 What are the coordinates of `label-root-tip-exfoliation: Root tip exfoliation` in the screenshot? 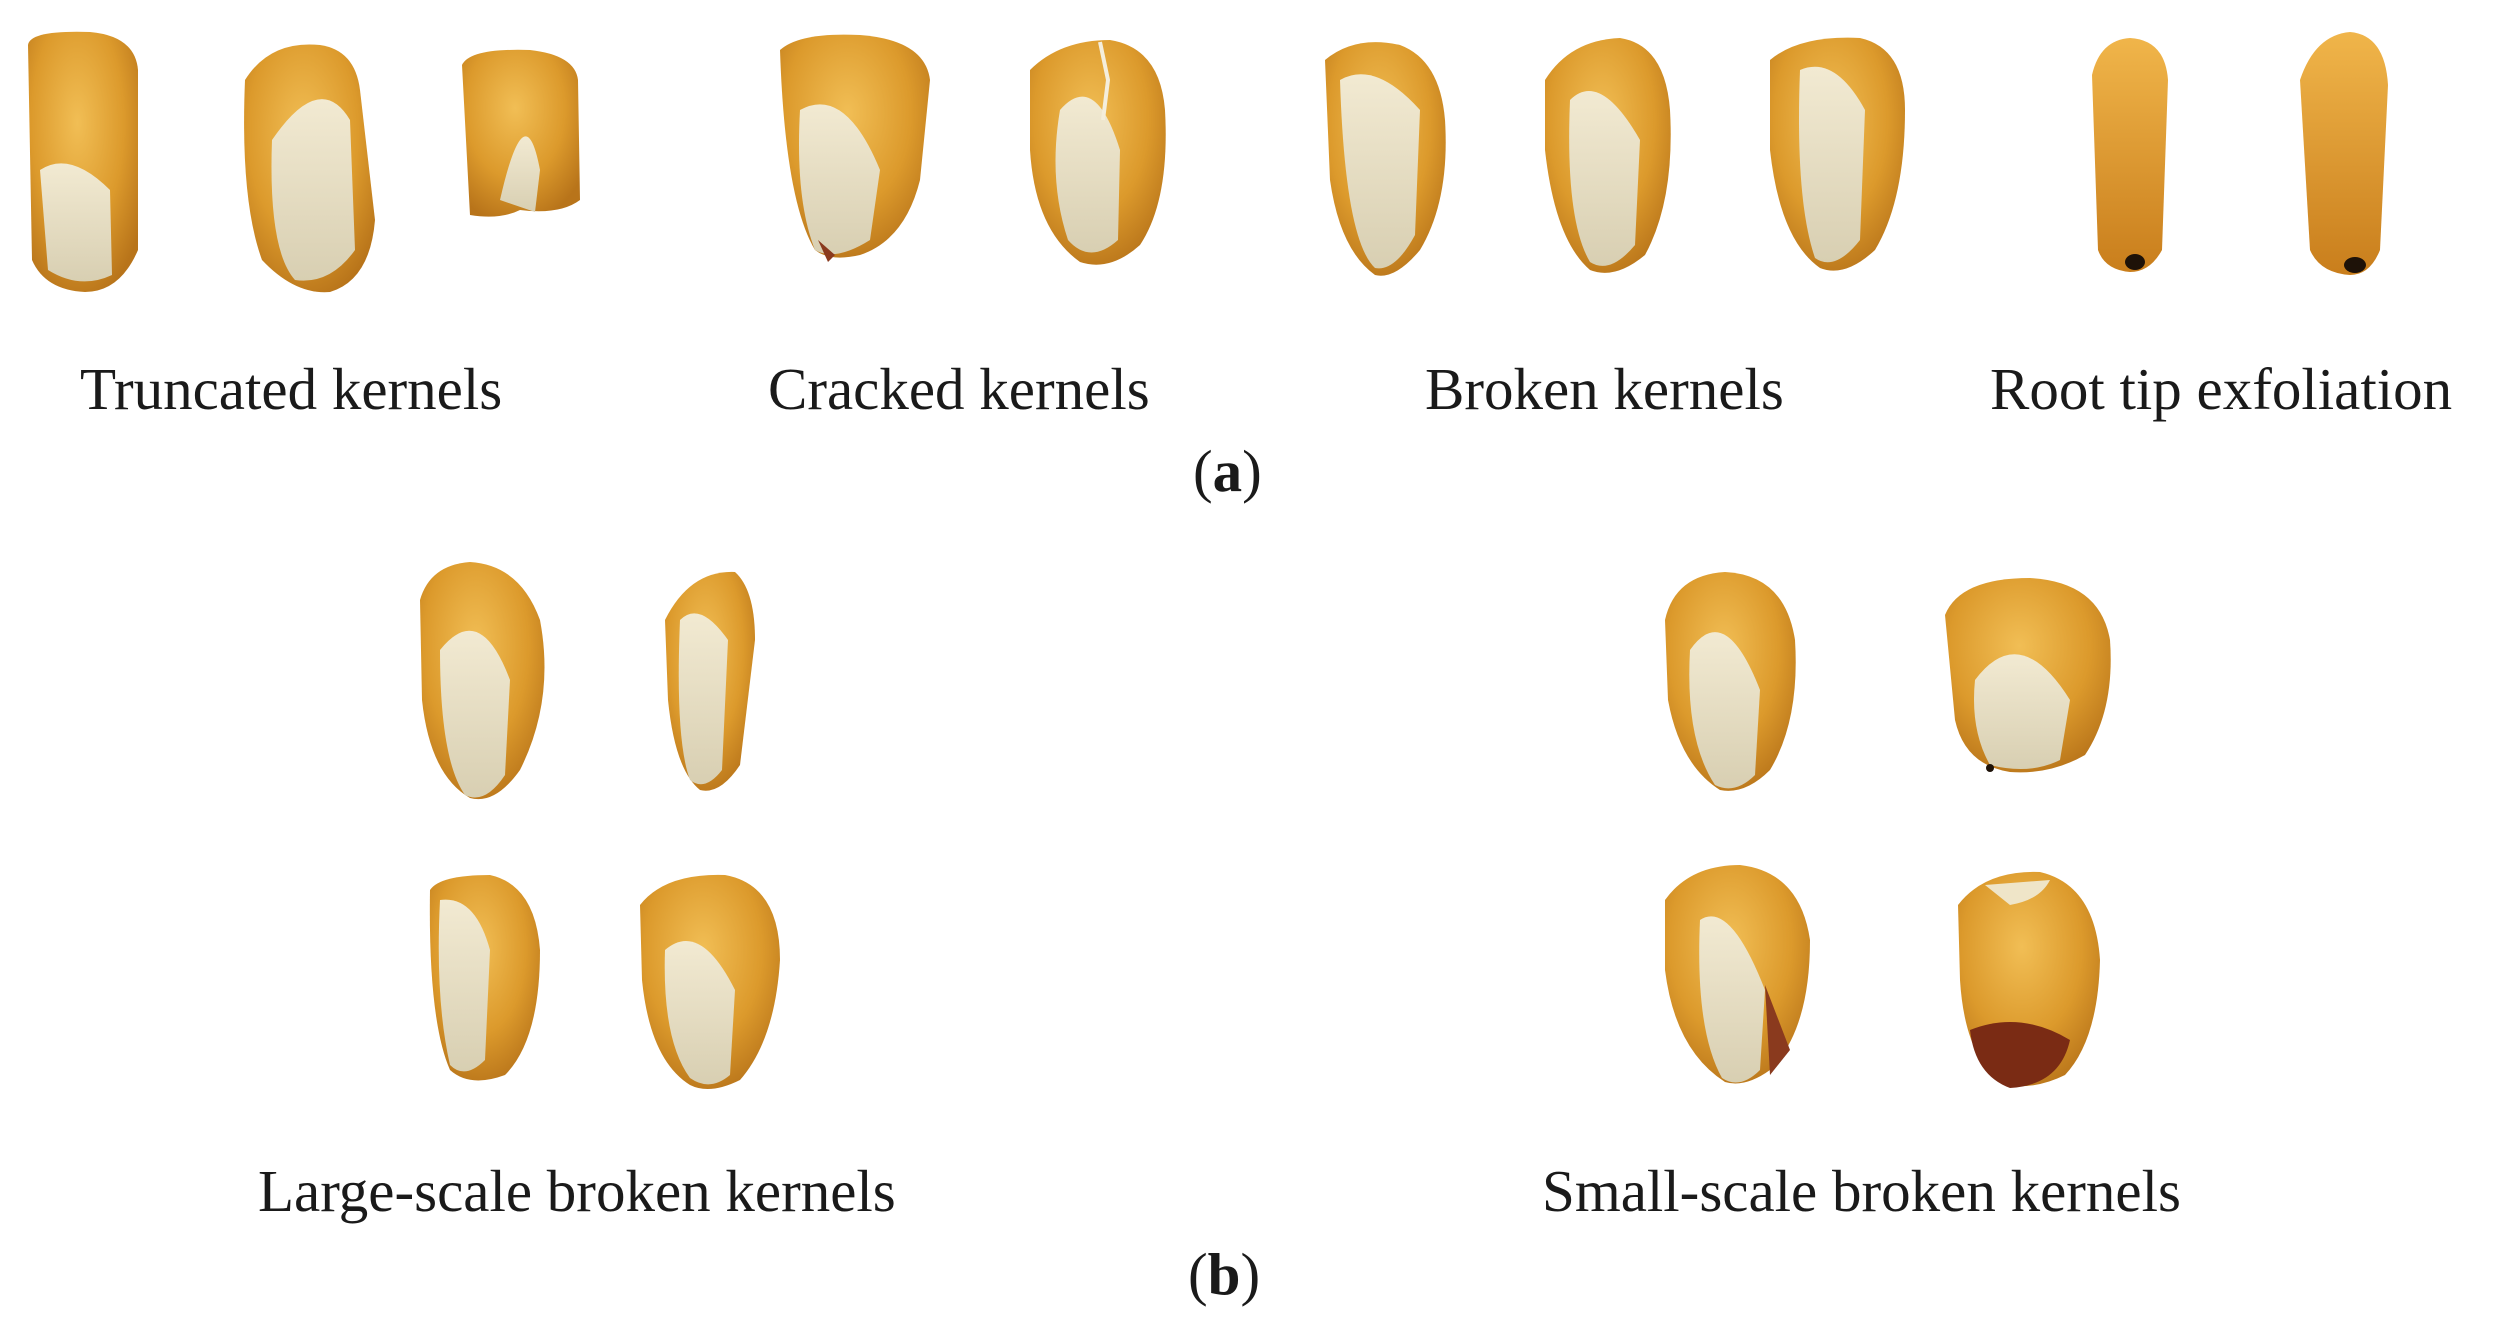 It's located at (2221, 389).